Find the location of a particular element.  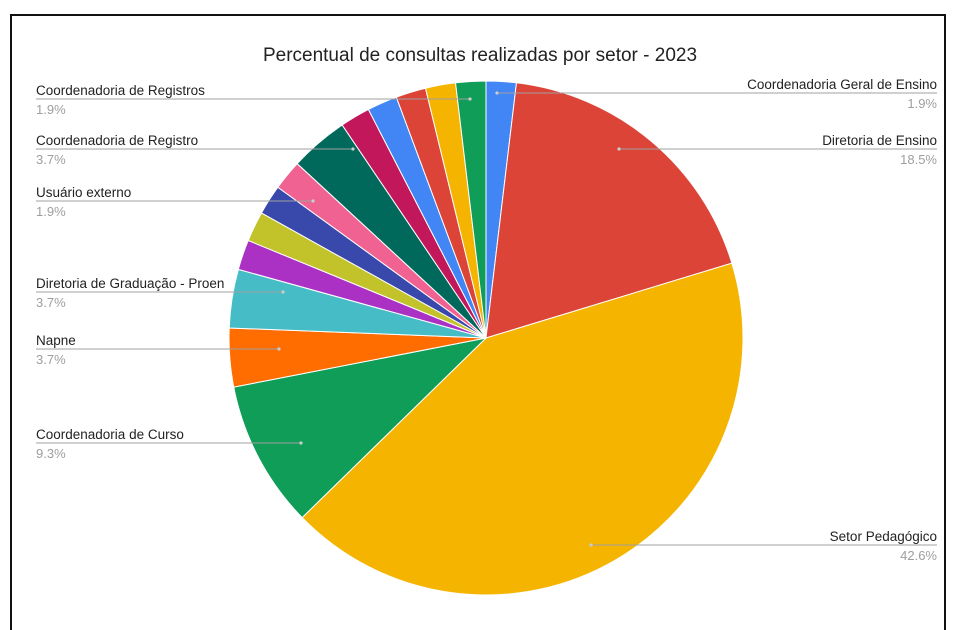

slice-label-name-4: Napne is located at coordinates (56, 340).